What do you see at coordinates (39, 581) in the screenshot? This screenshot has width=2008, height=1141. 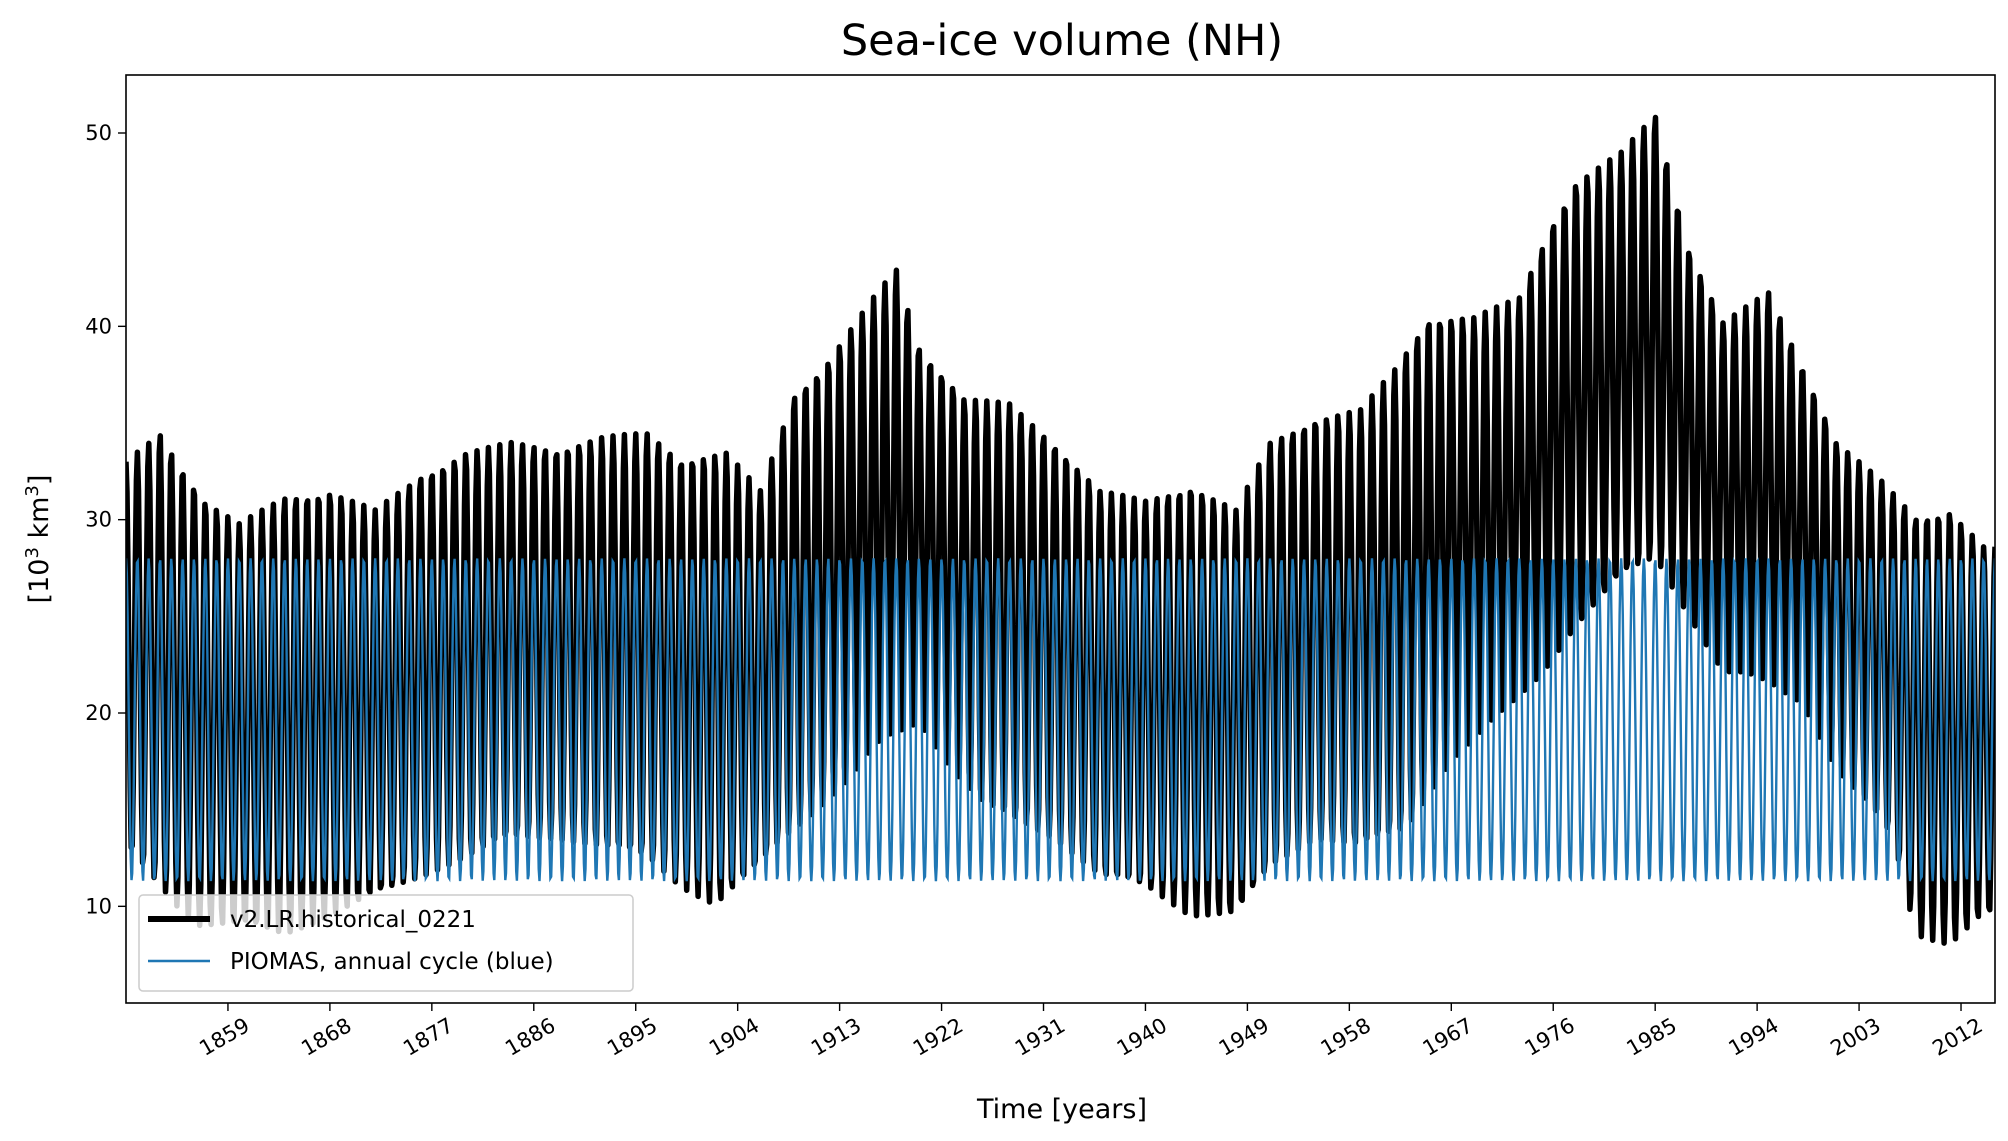 I see `y-axis-label-base: [10` at bounding box center [39, 581].